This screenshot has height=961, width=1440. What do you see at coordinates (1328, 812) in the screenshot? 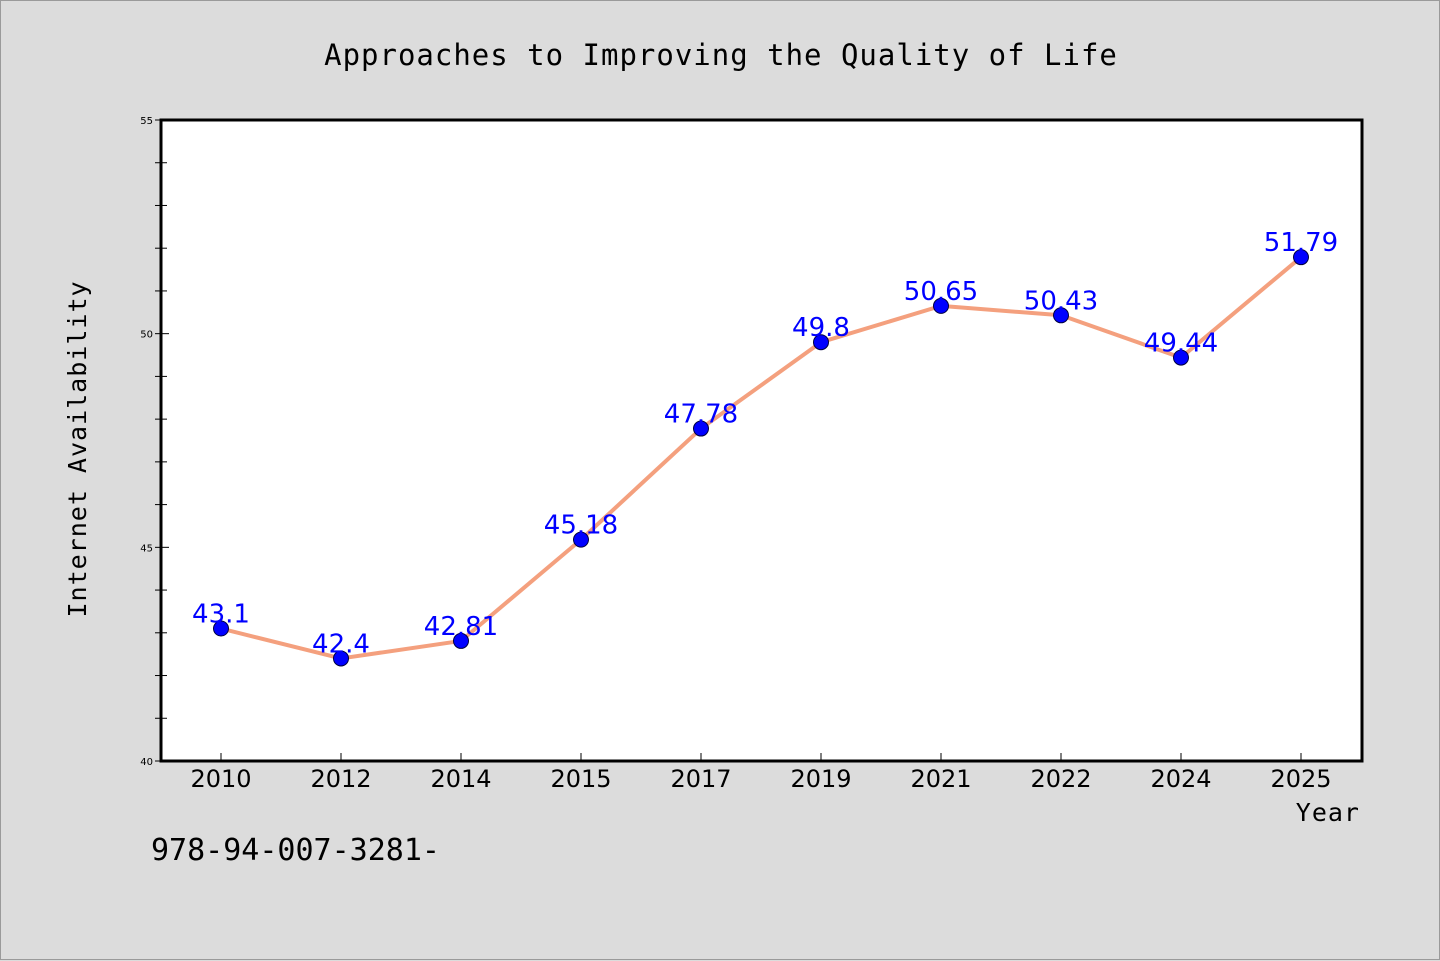
I see `x-axis-title: Year` at bounding box center [1328, 812].